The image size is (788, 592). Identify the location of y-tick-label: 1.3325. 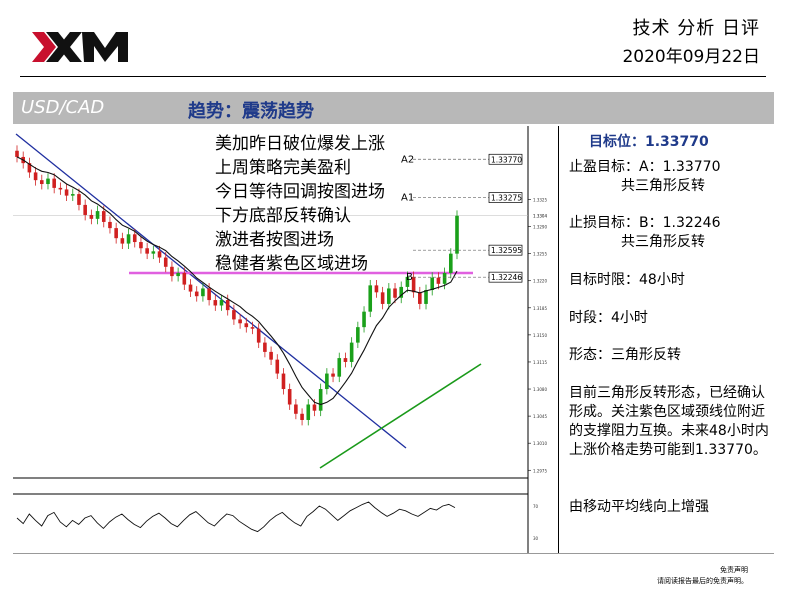
(540, 199).